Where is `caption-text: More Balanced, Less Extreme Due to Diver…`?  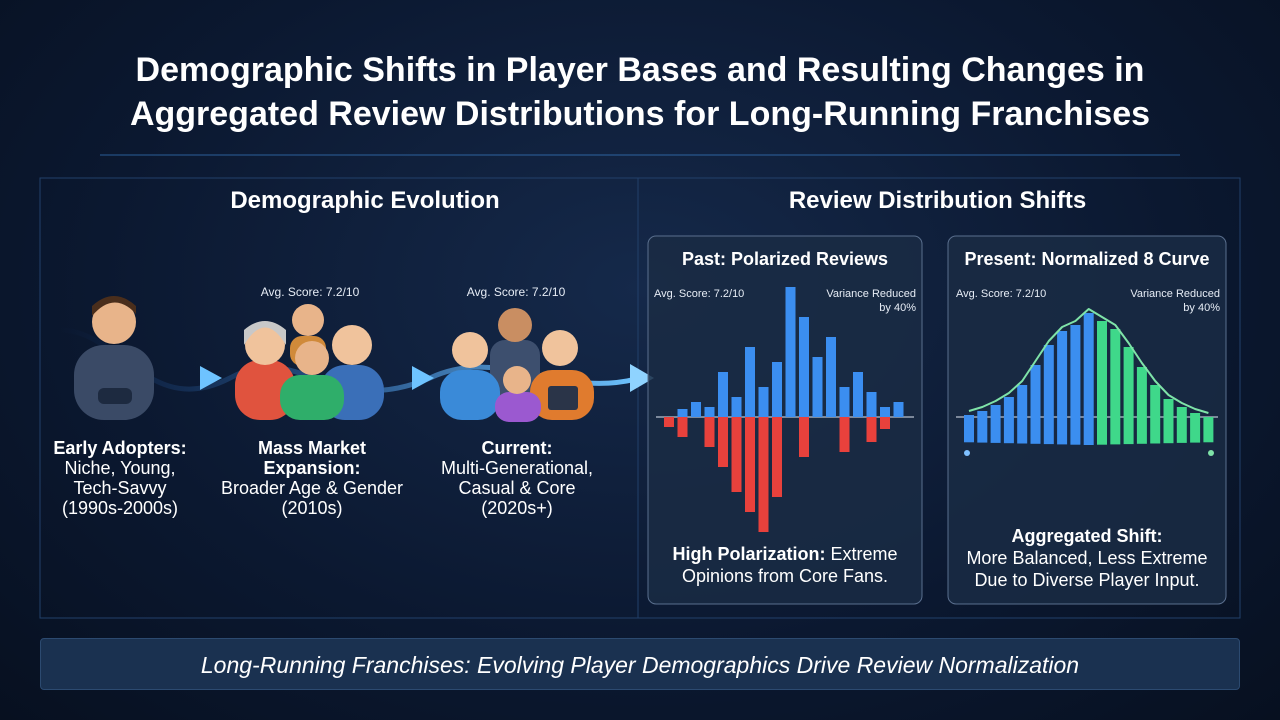 caption-text: More Balanced, Less Extreme Due to Diver… is located at coordinates (1087, 569).